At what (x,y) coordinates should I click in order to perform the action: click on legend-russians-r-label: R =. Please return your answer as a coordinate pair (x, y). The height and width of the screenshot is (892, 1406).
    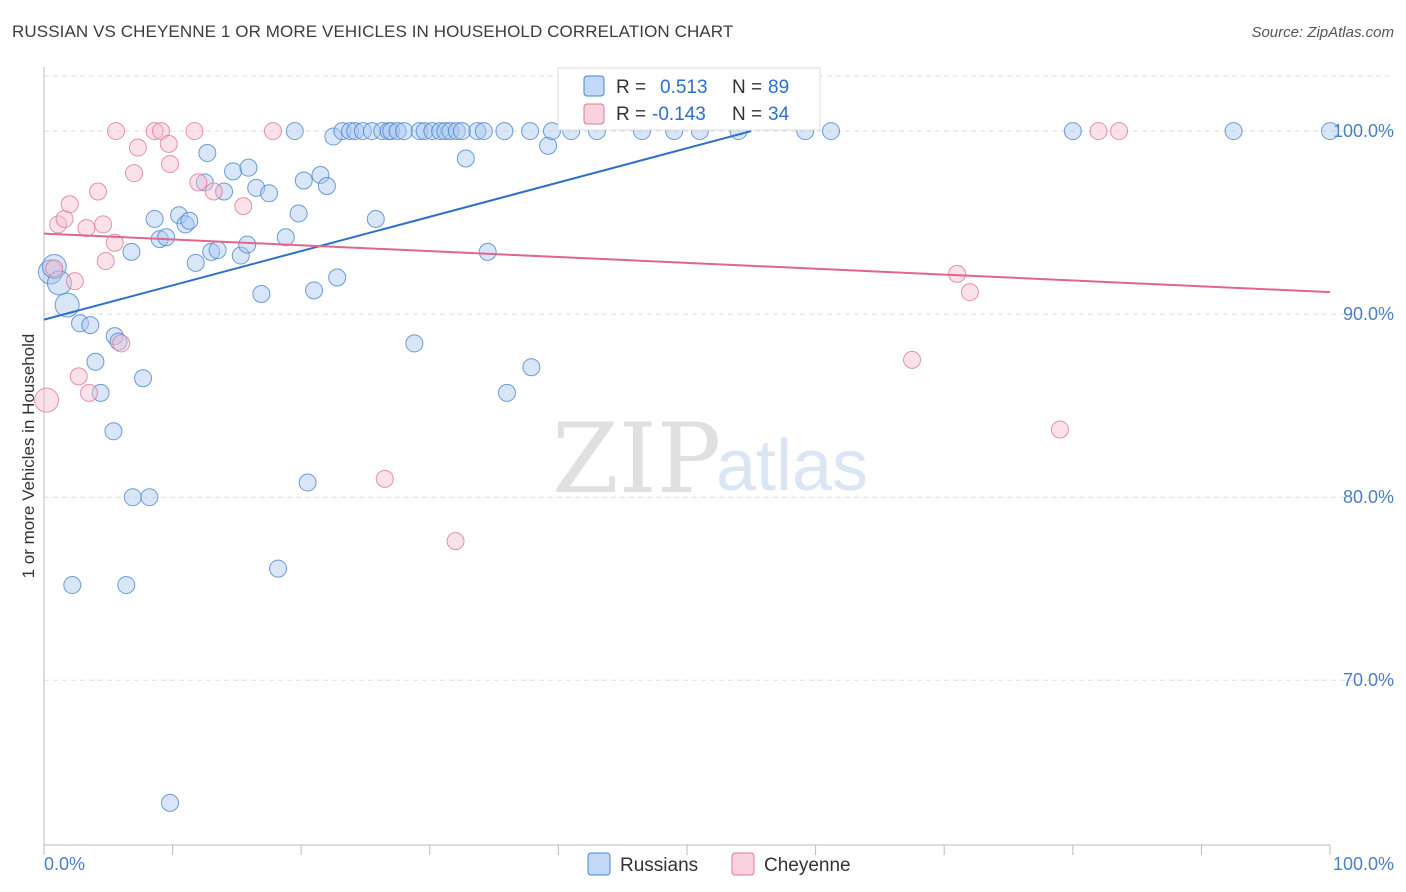
    Looking at the image, I should click on (631, 87).